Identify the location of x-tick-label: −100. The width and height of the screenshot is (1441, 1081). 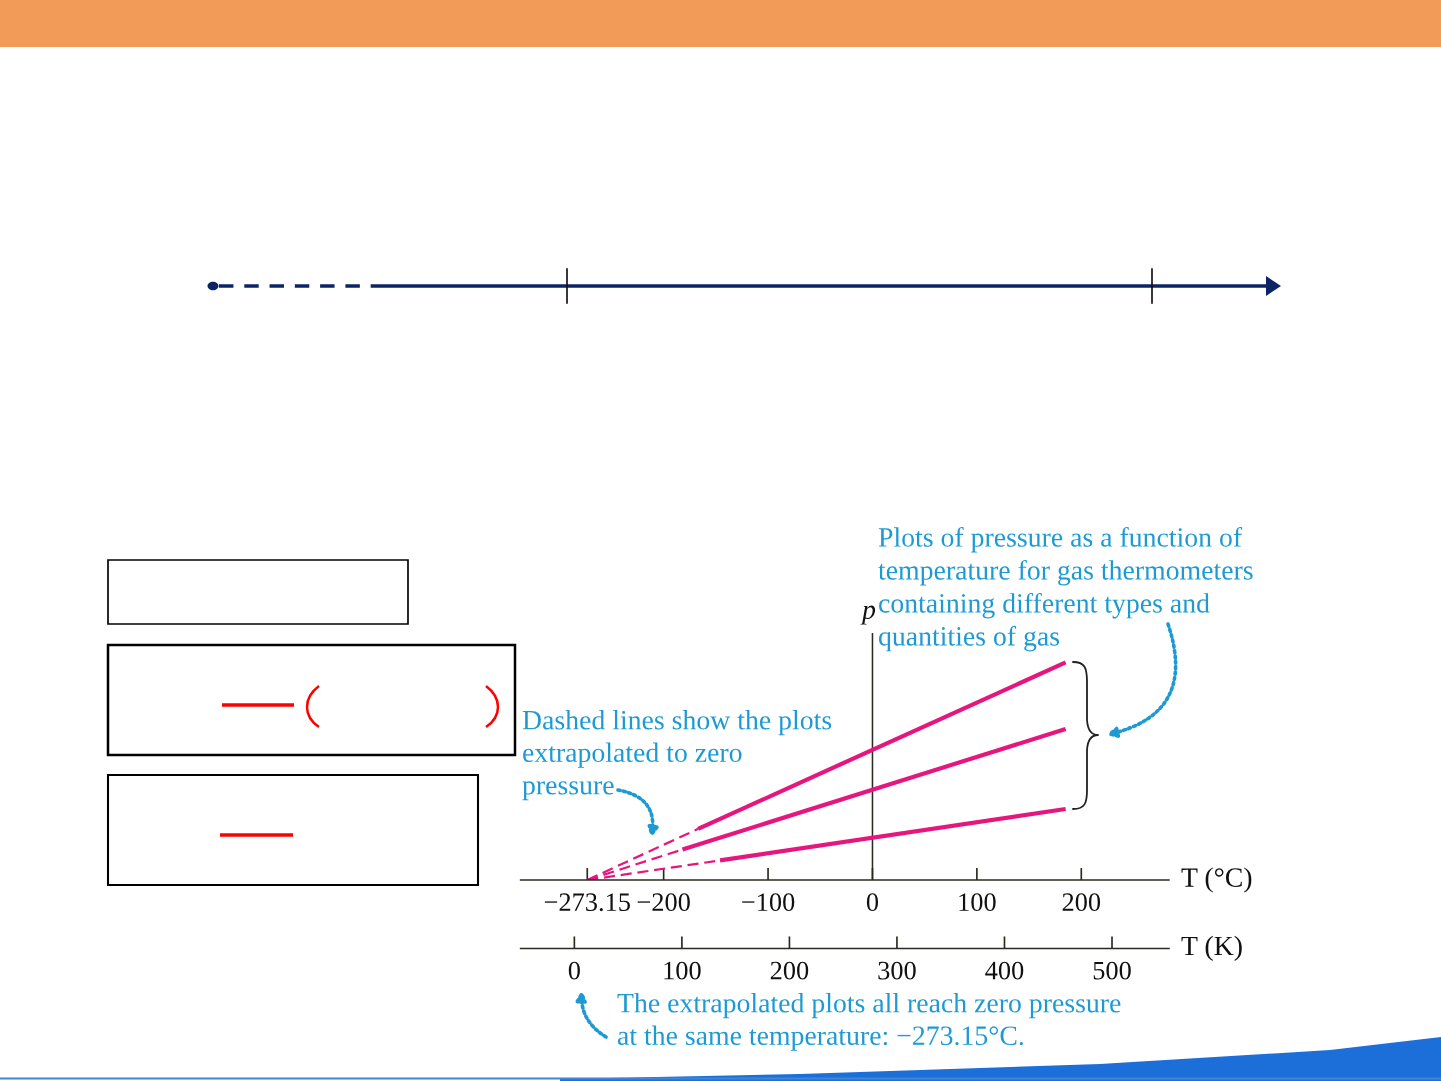
(768, 902).